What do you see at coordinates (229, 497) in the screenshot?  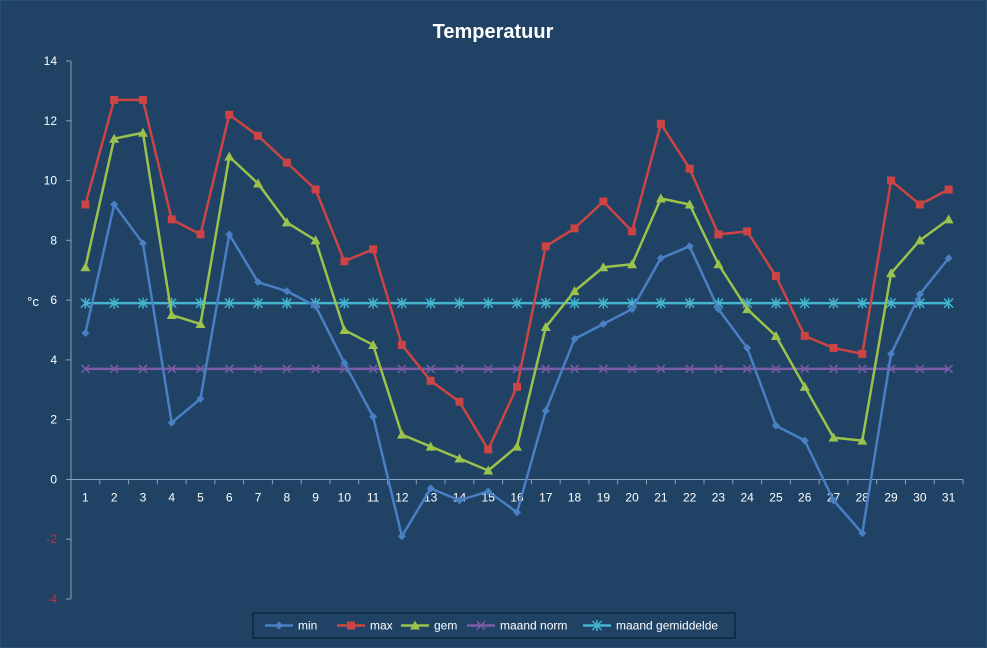 I see `x-tick-label: 6` at bounding box center [229, 497].